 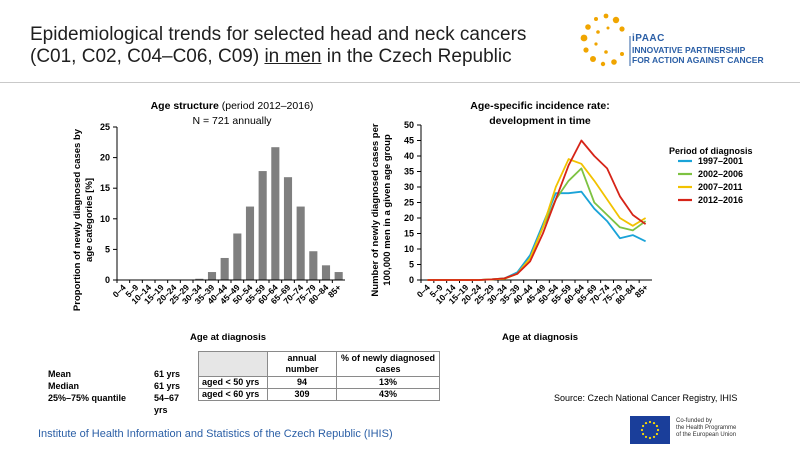 I want to click on logo-line-3: FOR ACTION AGAINST CANCER, so click(x=698, y=60).